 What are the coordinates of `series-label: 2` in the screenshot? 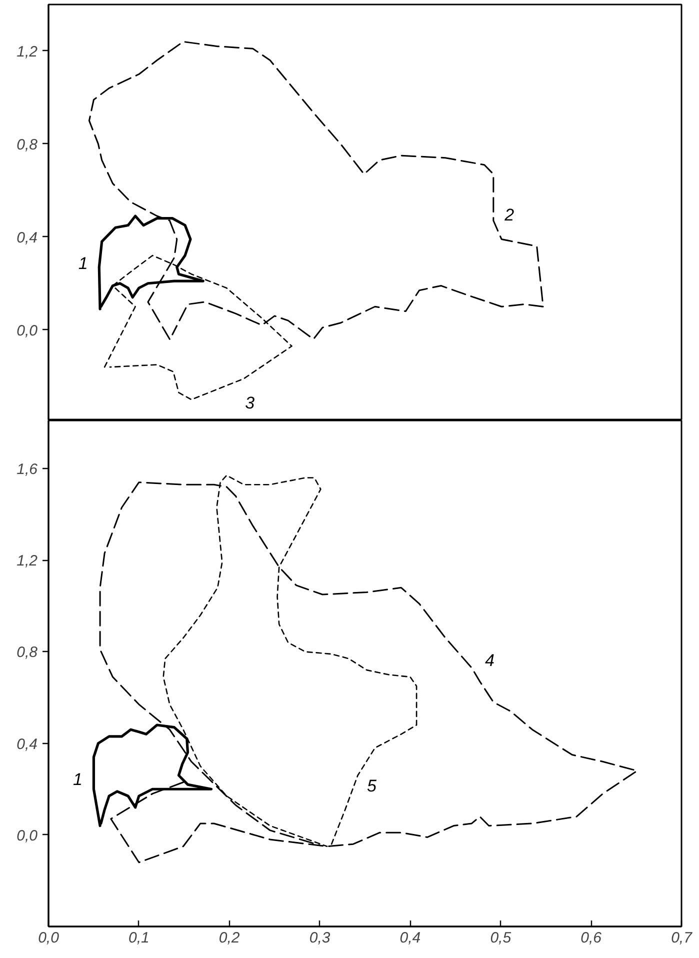 It's located at (509, 215).